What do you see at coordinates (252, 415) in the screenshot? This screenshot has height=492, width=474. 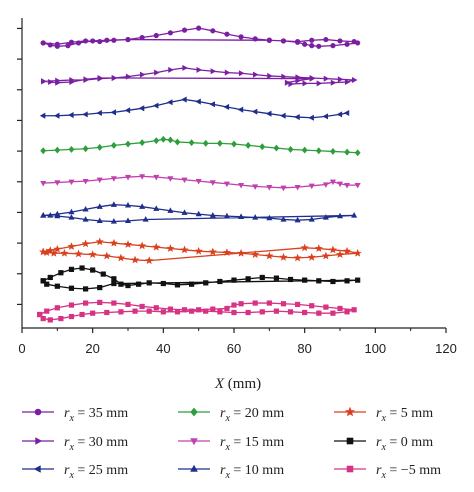 I see `legend-label: rx = 20 mm` at bounding box center [252, 415].